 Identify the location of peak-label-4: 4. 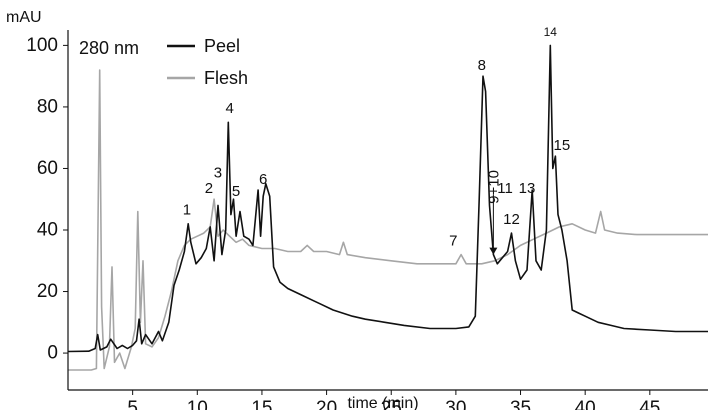
(229, 108).